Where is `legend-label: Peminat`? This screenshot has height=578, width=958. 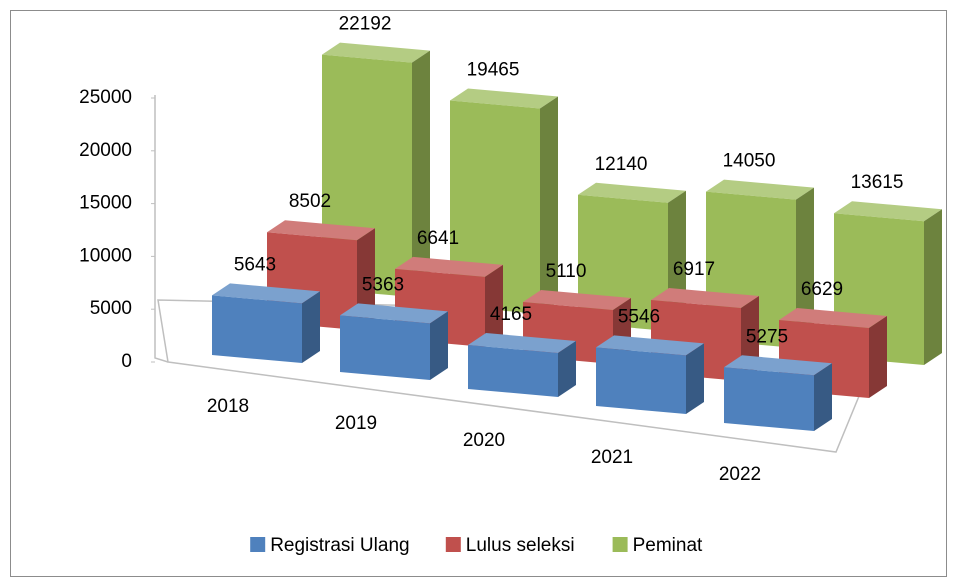
legend-label: Peminat is located at coordinates (668, 545).